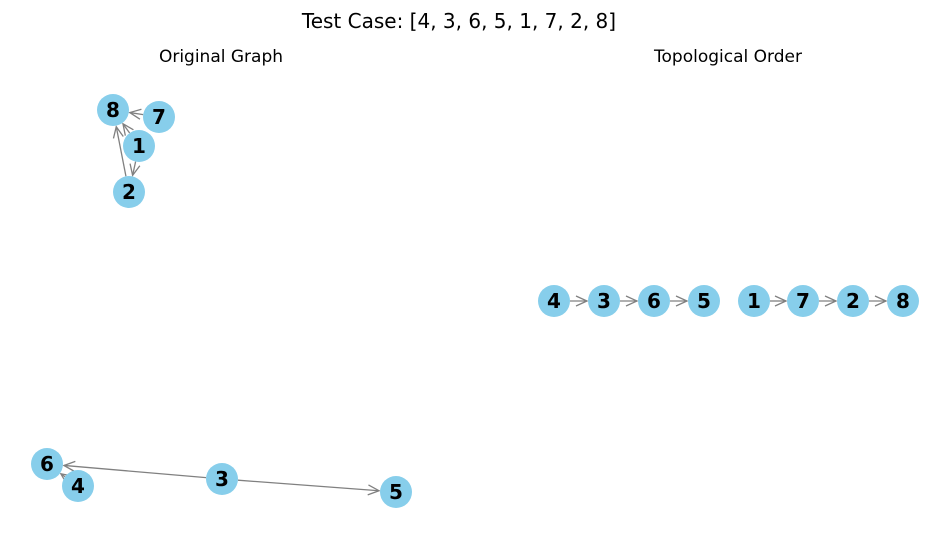 The width and height of the screenshot is (950, 542). I want to click on original-graph-title: Original Graph, so click(221, 57).